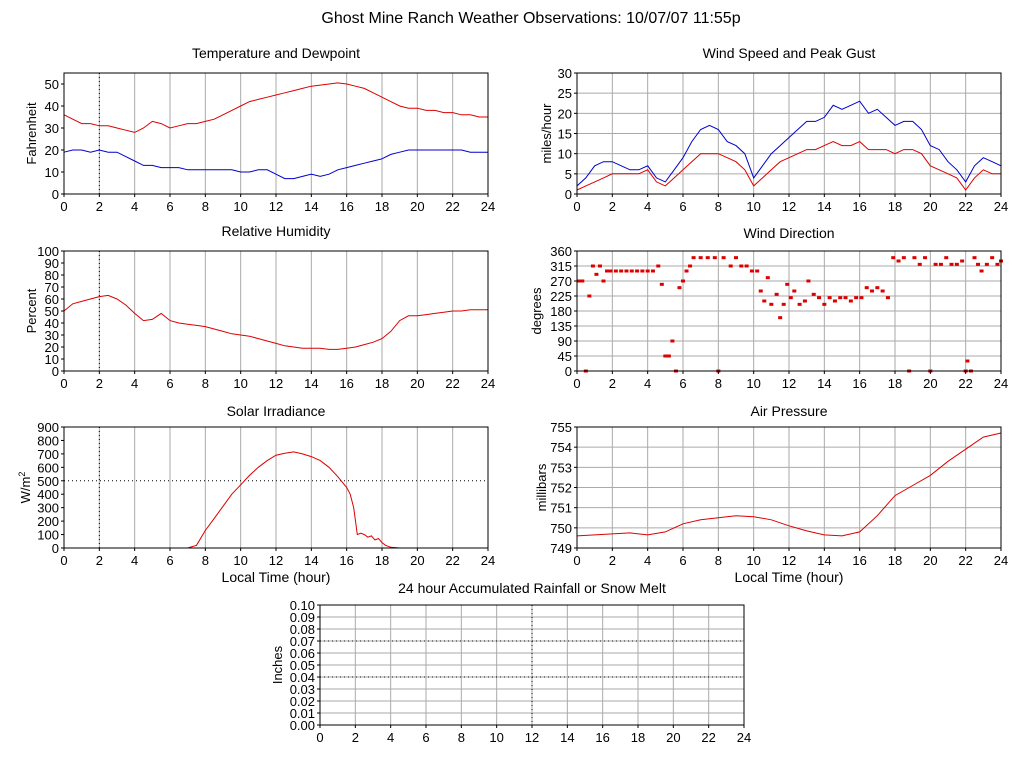 The height and width of the screenshot is (768, 1024). Describe the element at coordinates (48, 427) in the screenshot. I see `y-tick-label: 900` at that location.